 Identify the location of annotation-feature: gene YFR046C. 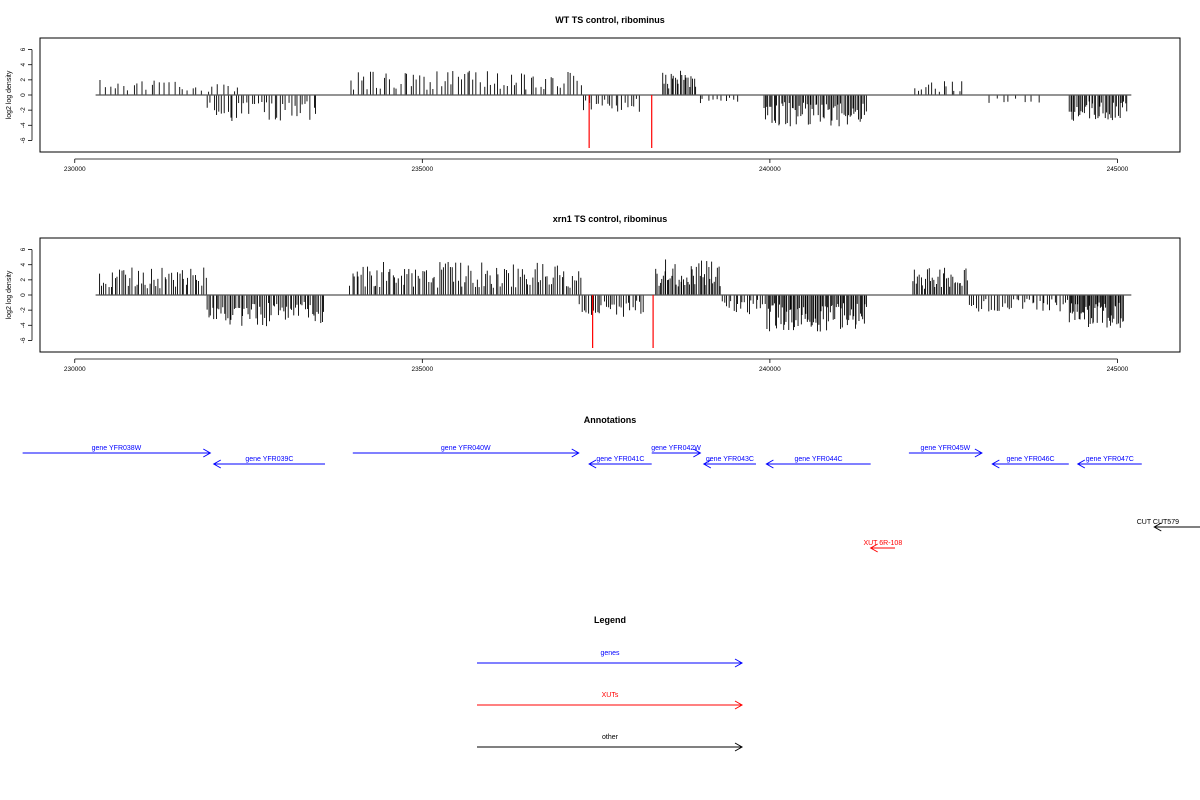
(1030, 462).